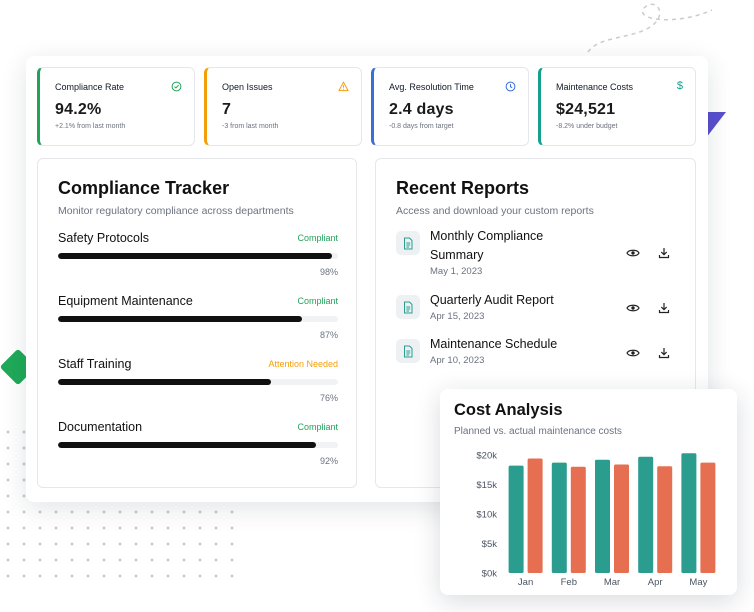  Describe the element at coordinates (144, 188) in the screenshot. I see `panel-title: Compliance Tracker` at that location.